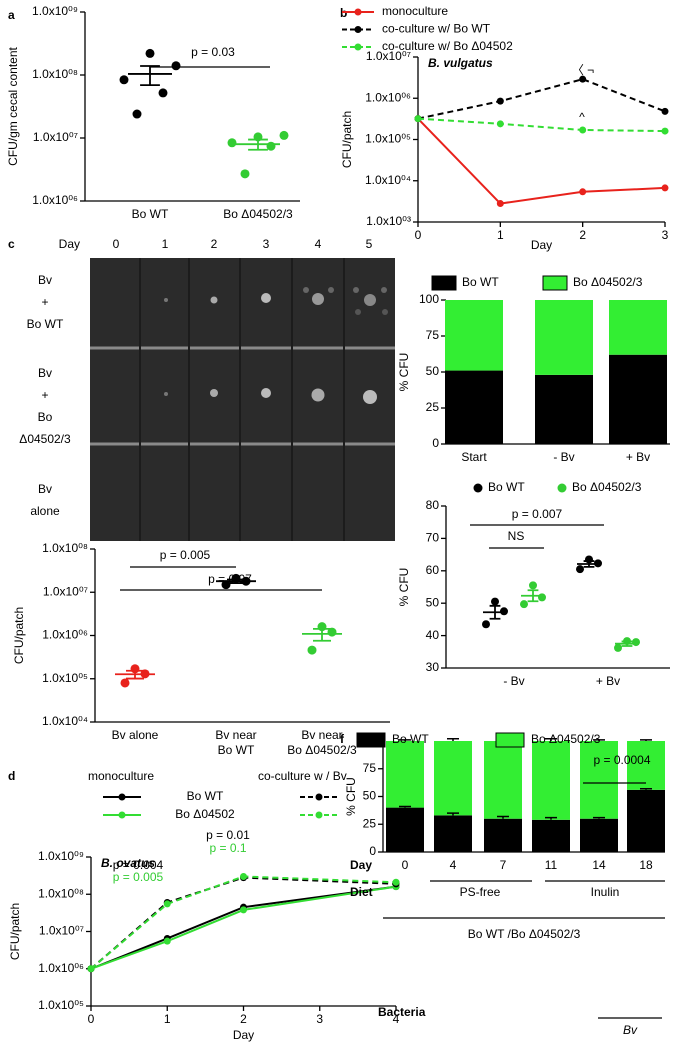 This screenshot has height=1049, width=696. What do you see at coordinates (69, 244) in the screenshot?
I see `day-label: Day` at bounding box center [69, 244].